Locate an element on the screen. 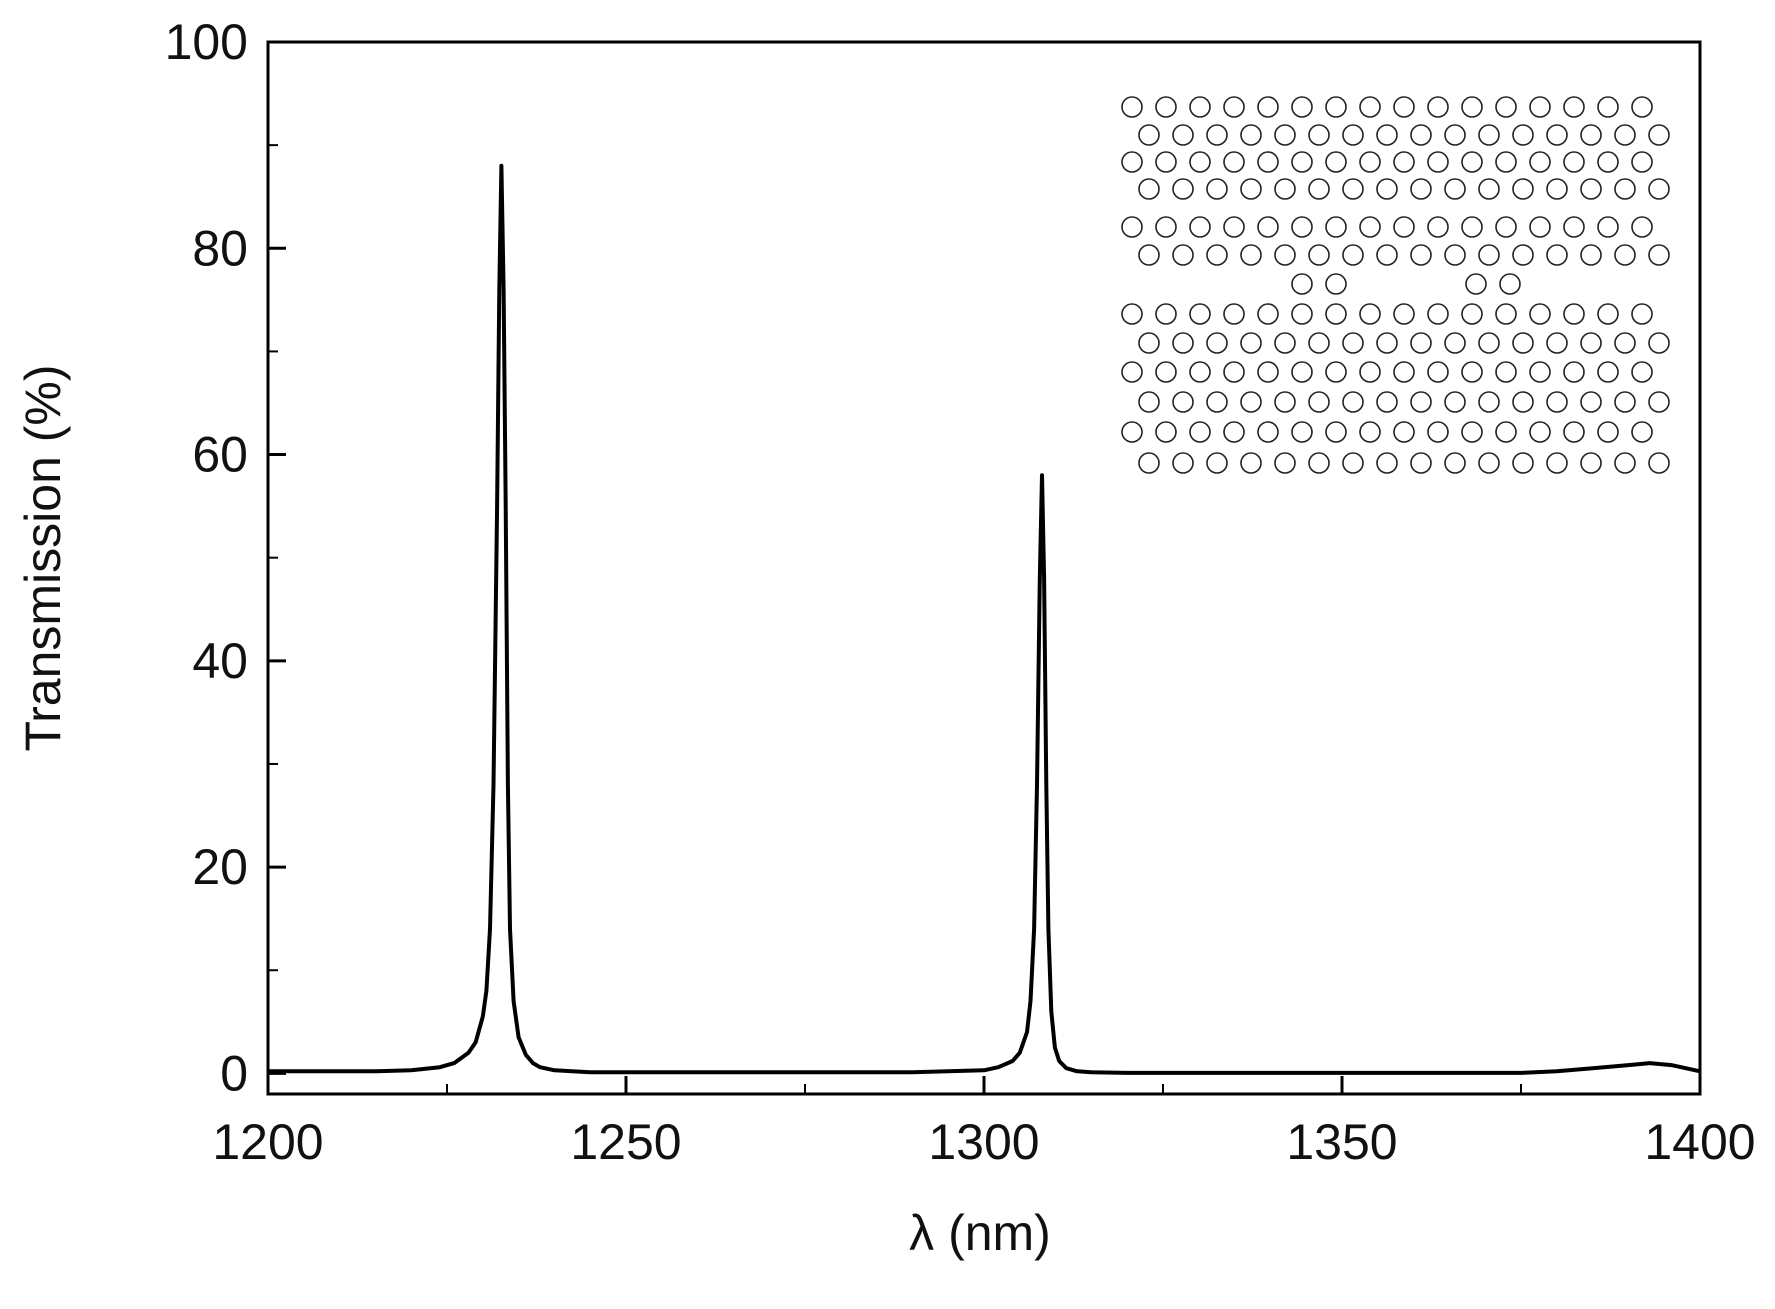 This screenshot has height=1309, width=1775. x-tick-label: 1300 is located at coordinates (983, 1142).